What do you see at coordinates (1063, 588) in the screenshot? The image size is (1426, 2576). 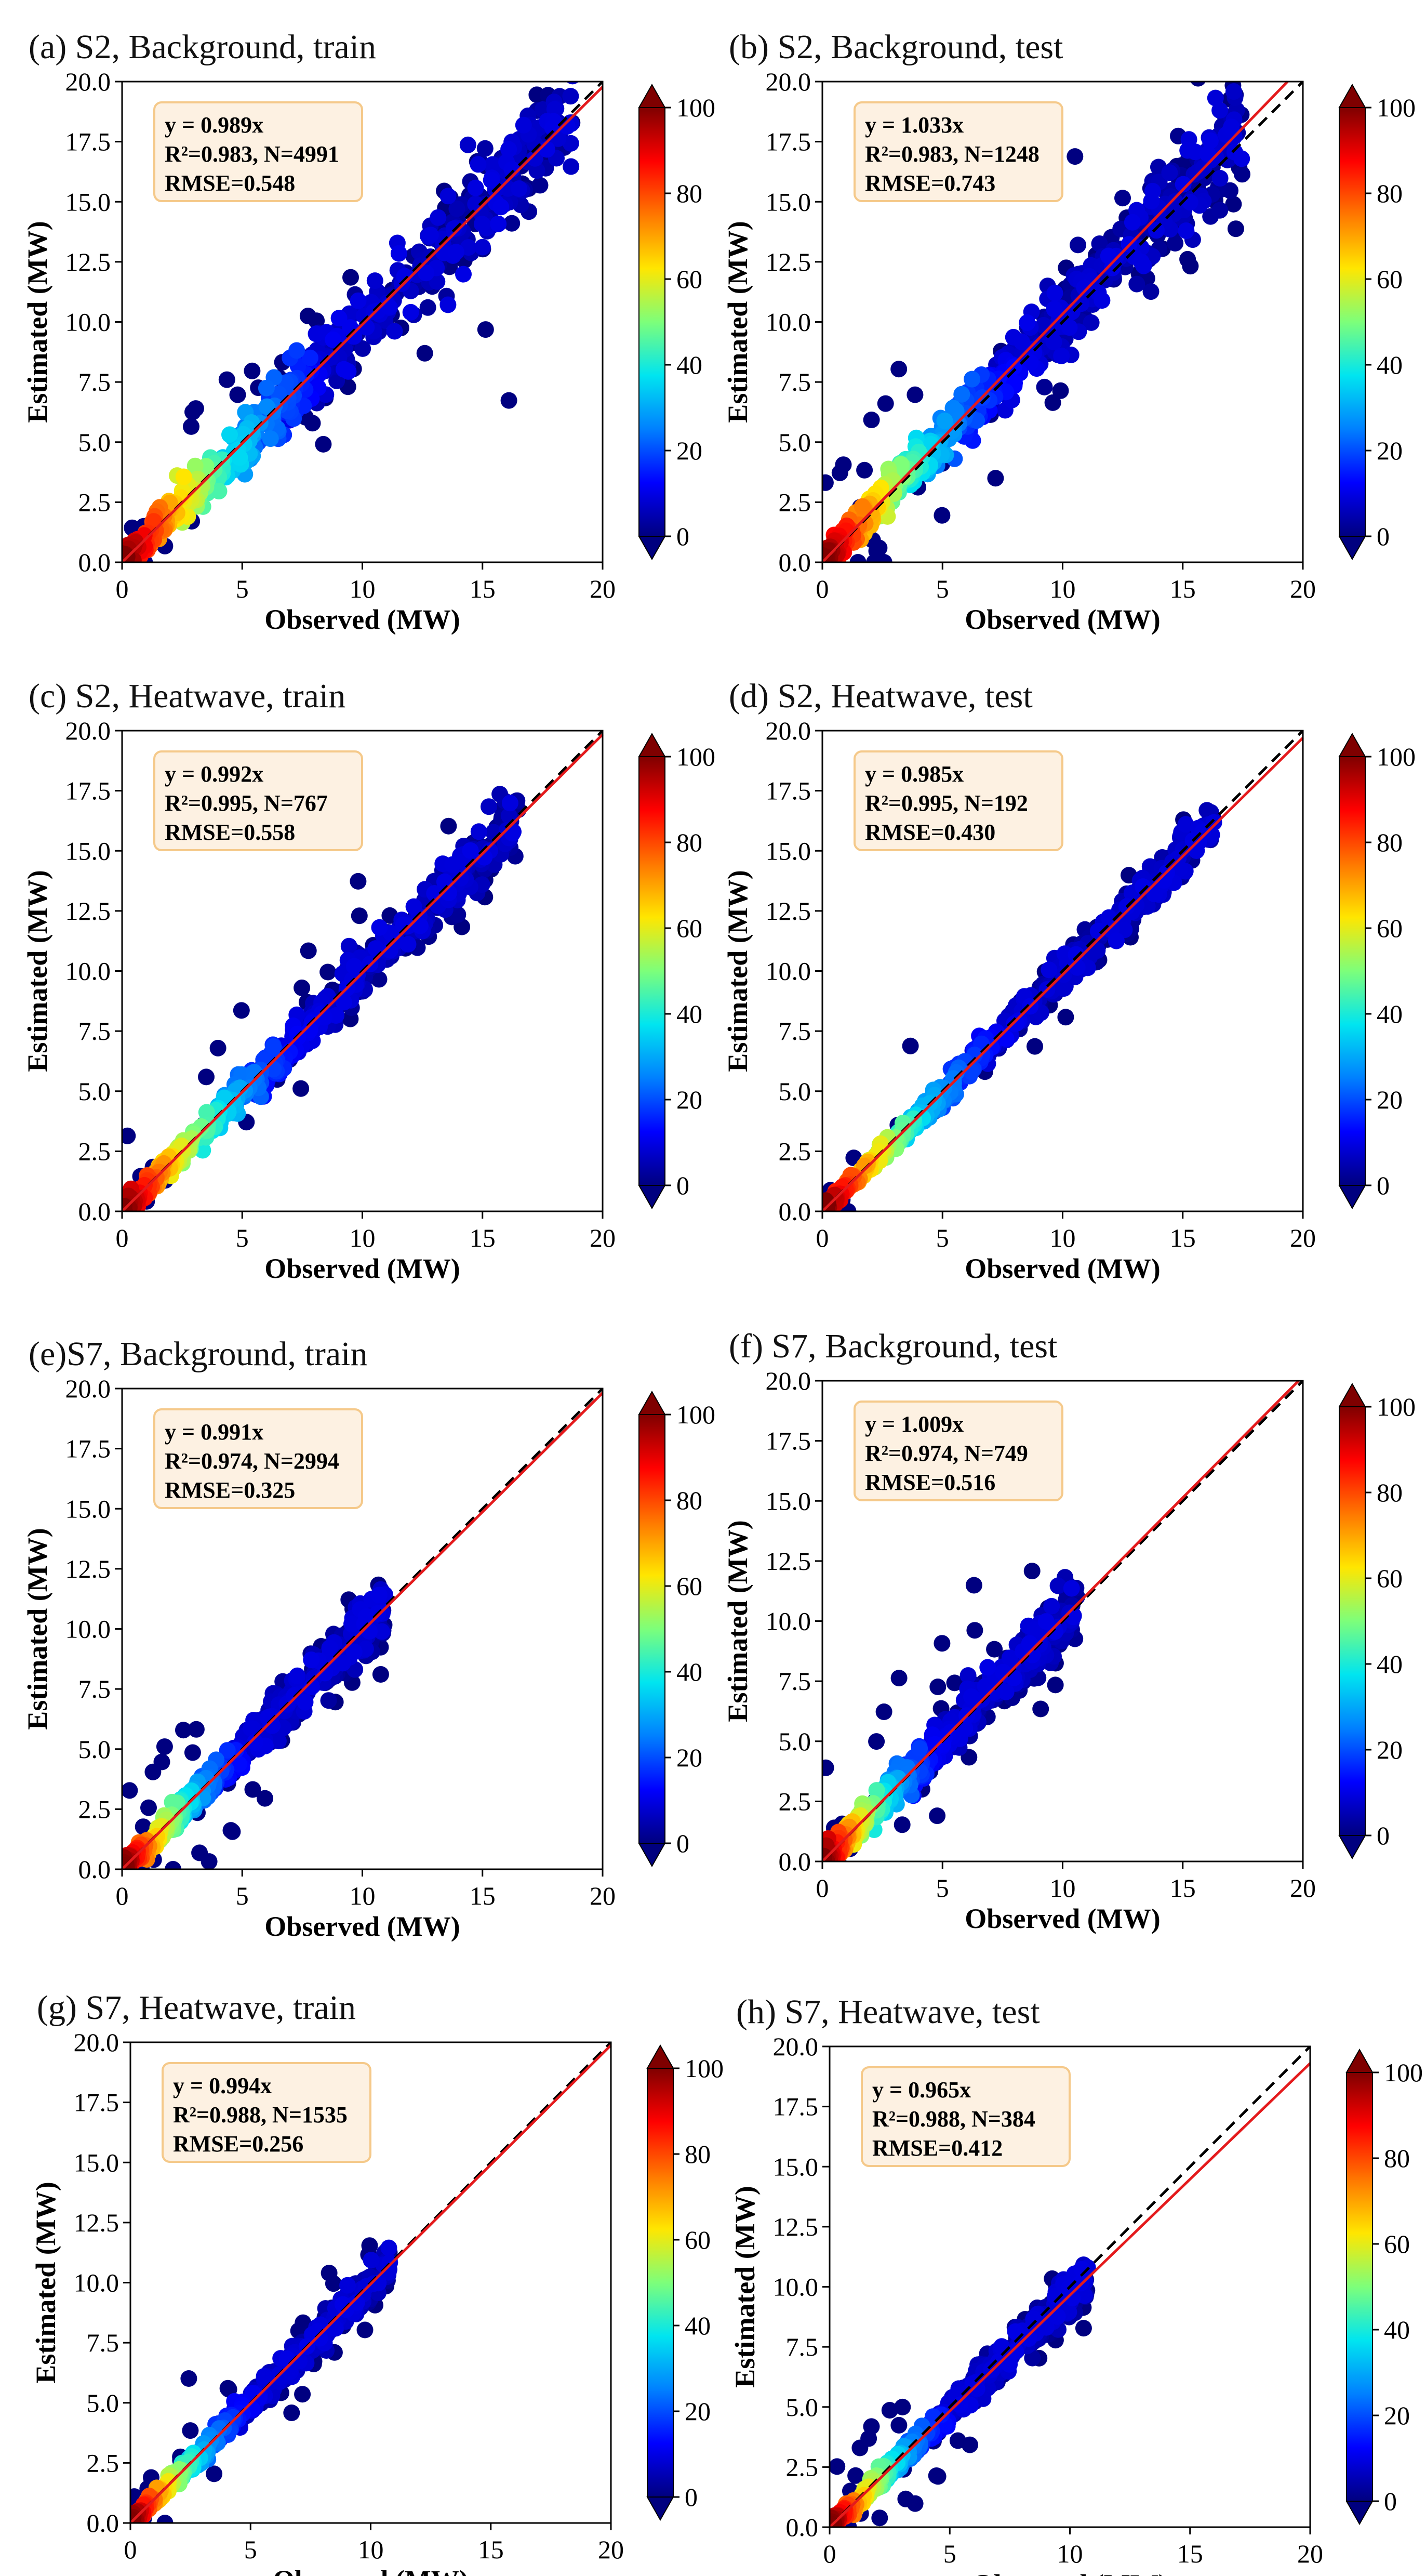 I see `x-tick-label: 10` at bounding box center [1063, 588].